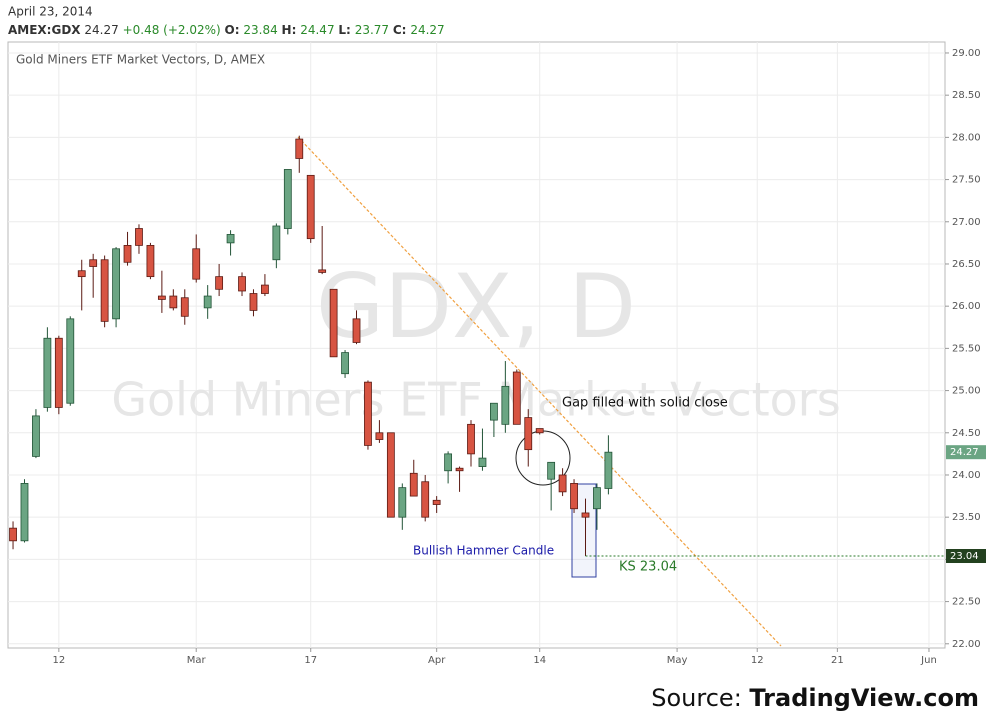  I want to click on symbol: AMEX:GDX, so click(44, 30).